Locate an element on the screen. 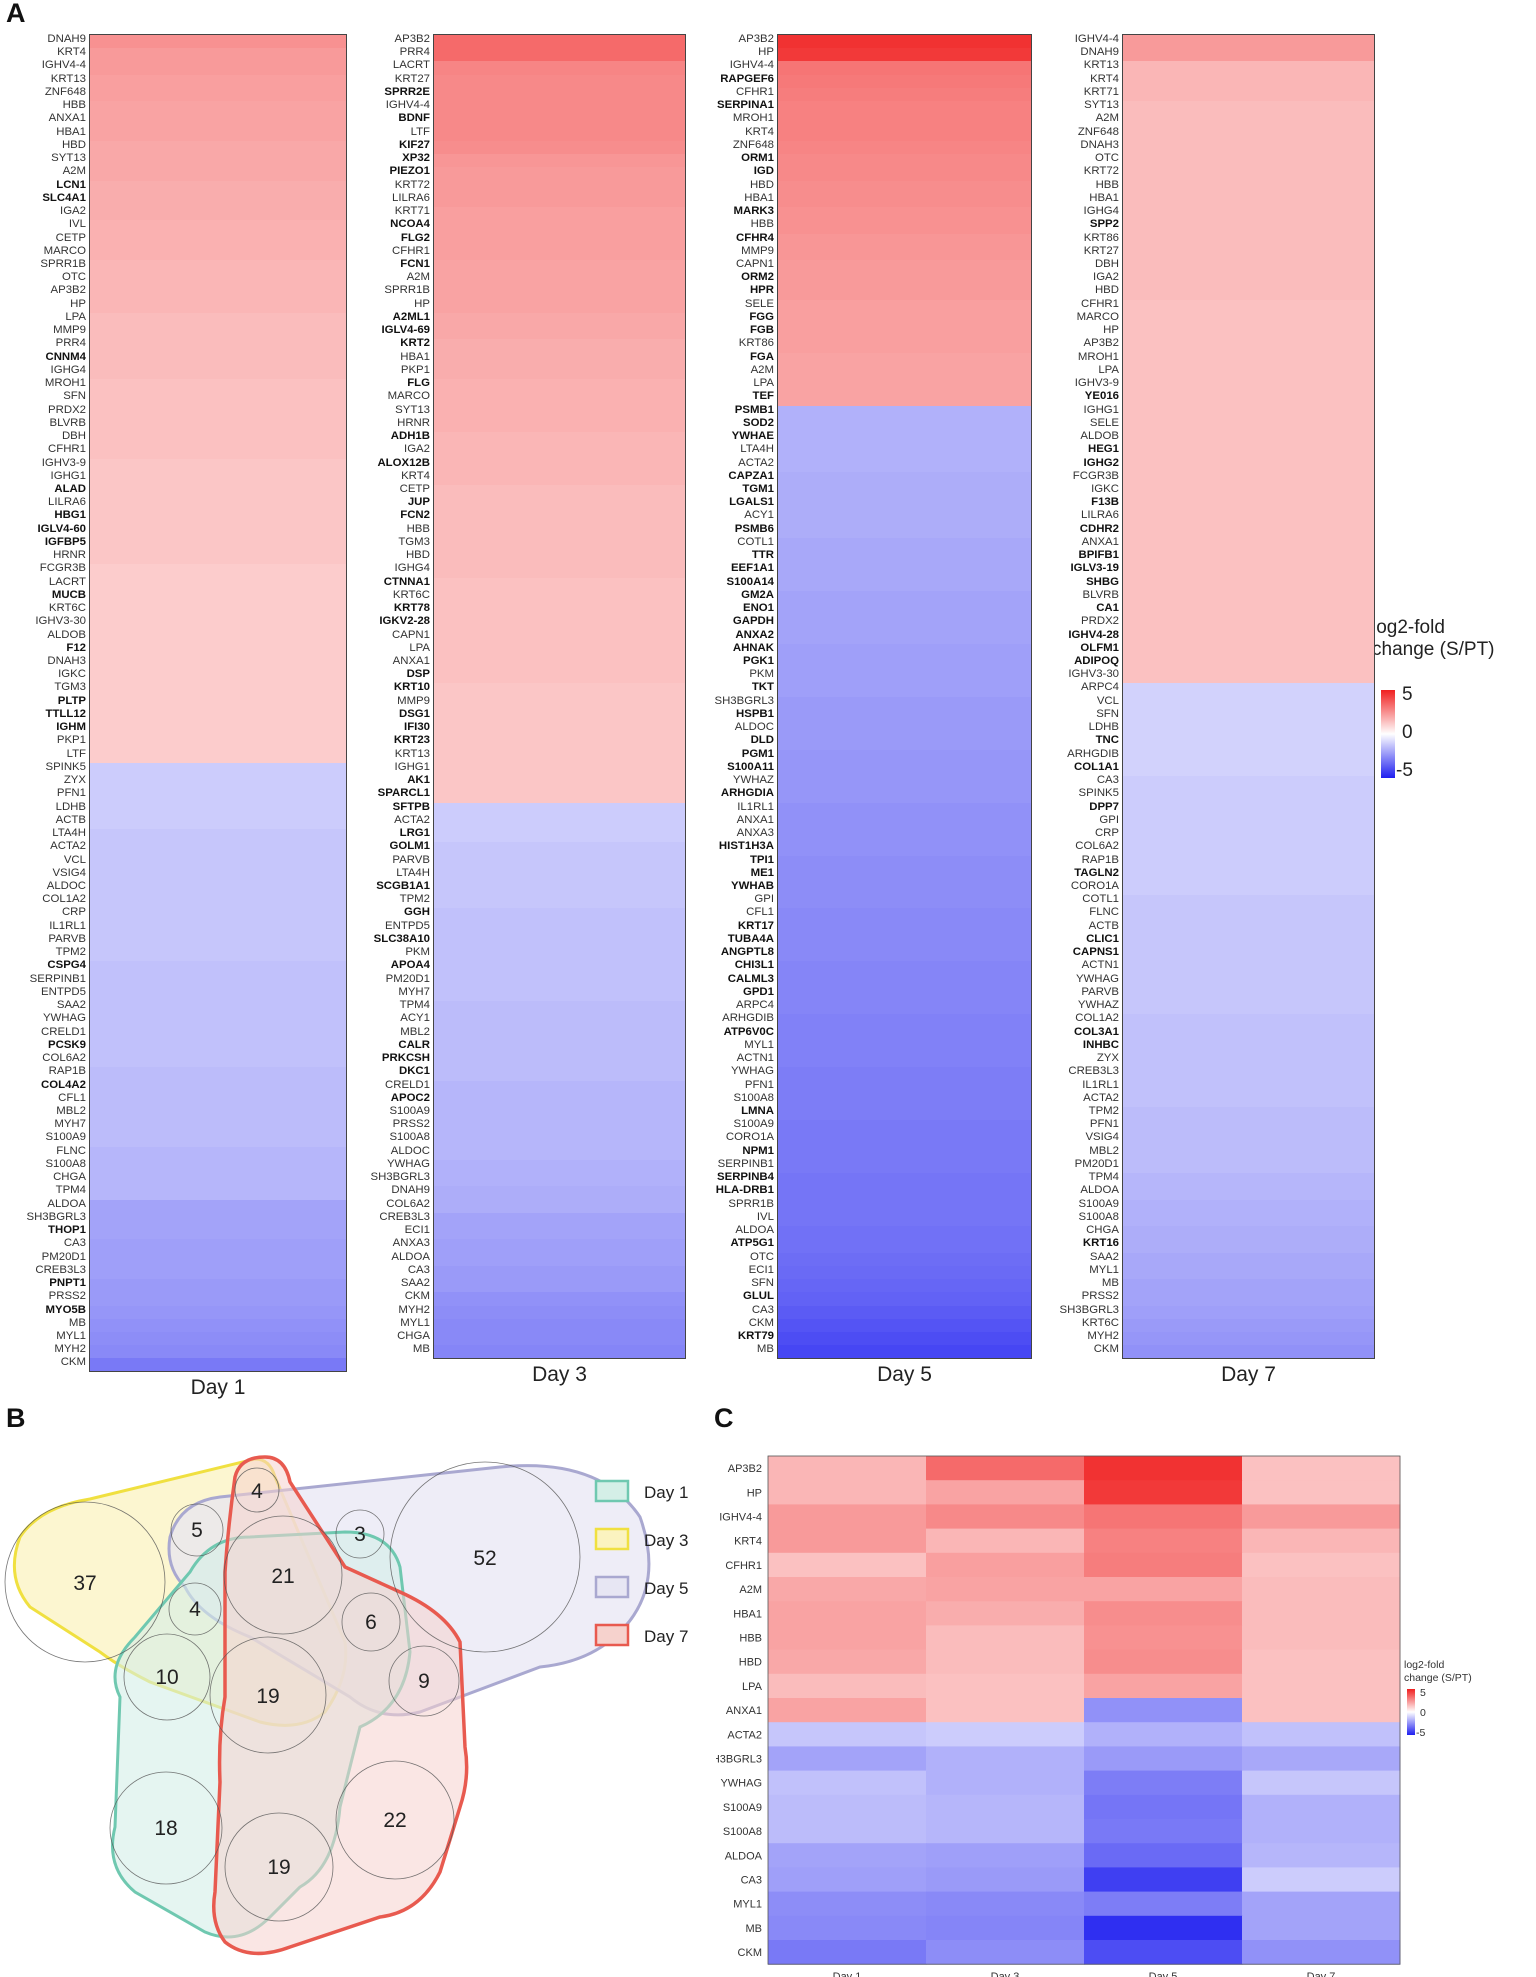 This screenshot has height=1977, width=1536. gene-label: LILRA6 is located at coordinates (67, 502).